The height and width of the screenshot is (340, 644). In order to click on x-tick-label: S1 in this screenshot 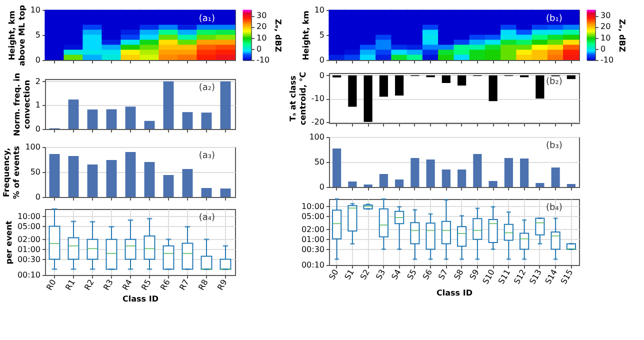, I will do `click(349, 275)`.